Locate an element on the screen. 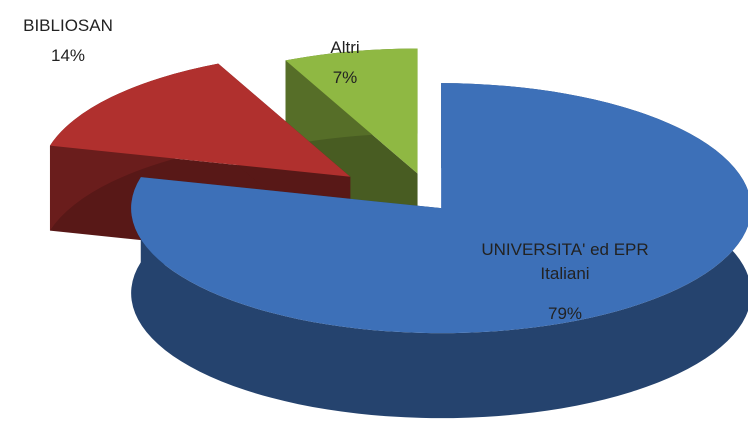 Image resolution: width=748 pixels, height=447 pixels. value-label: 79% is located at coordinates (565, 313).